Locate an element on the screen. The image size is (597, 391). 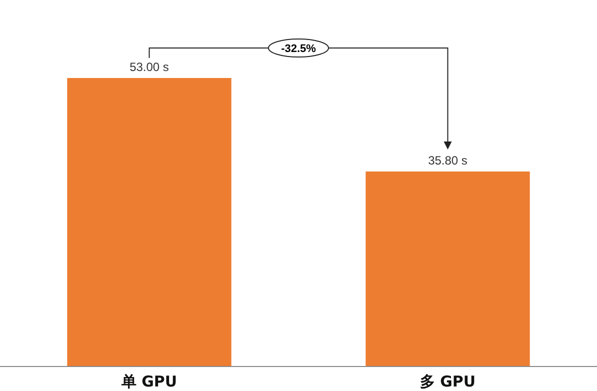
data-label: 53.00 s is located at coordinates (149, 67).